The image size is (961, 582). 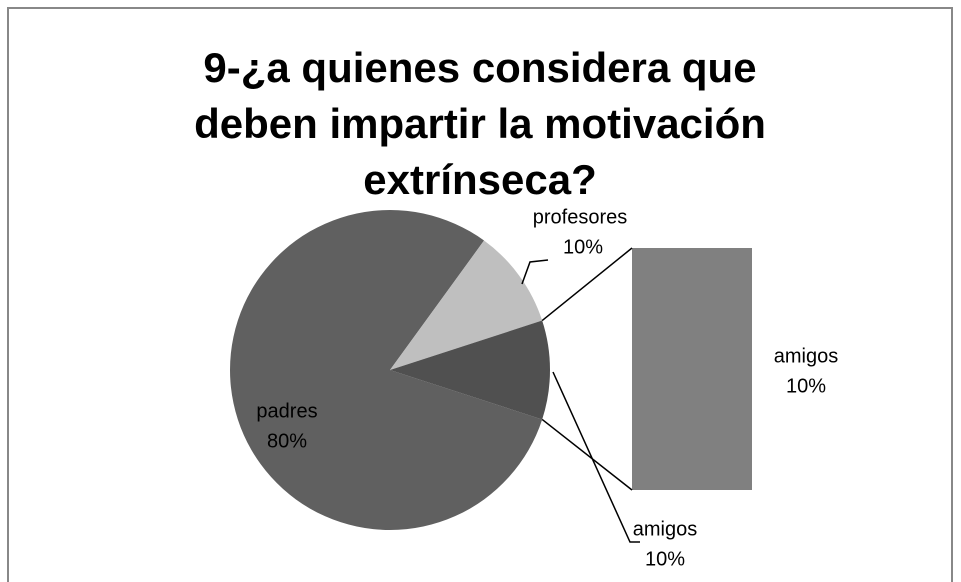 I want to click on data-label: profesores, so click(x=580, y=217).